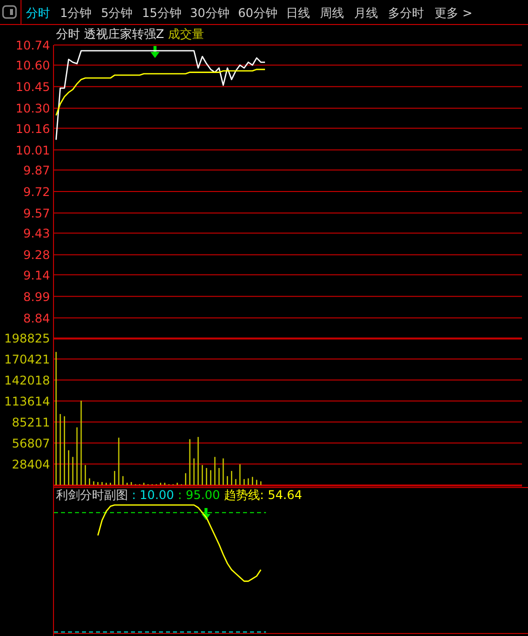 The height and width of the screenshot is (636, 528). Describe the element at coordinates (36, 255) in the screenshot. I see `y-tick-label: 9.28` at that location.